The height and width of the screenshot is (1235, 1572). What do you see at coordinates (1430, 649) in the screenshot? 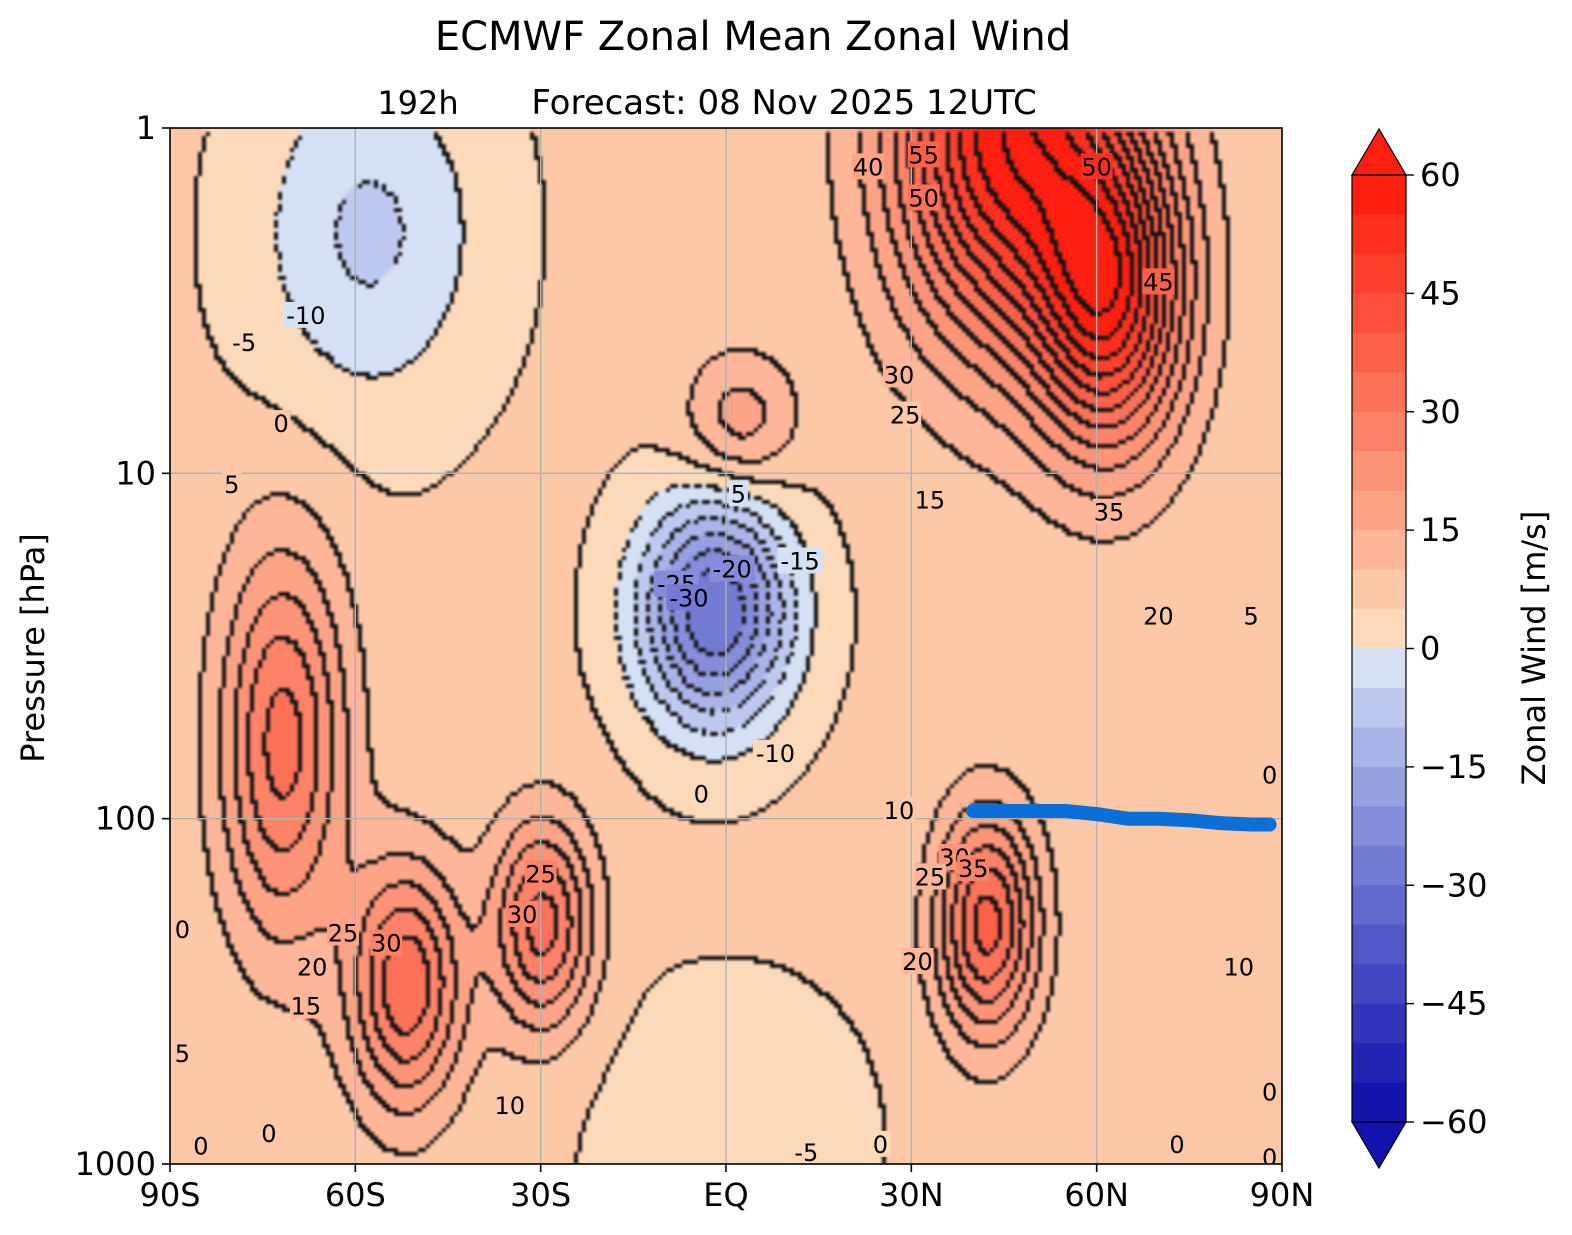
I see `colorbar-tick-label: 0` at bounding box center [1430, 649].